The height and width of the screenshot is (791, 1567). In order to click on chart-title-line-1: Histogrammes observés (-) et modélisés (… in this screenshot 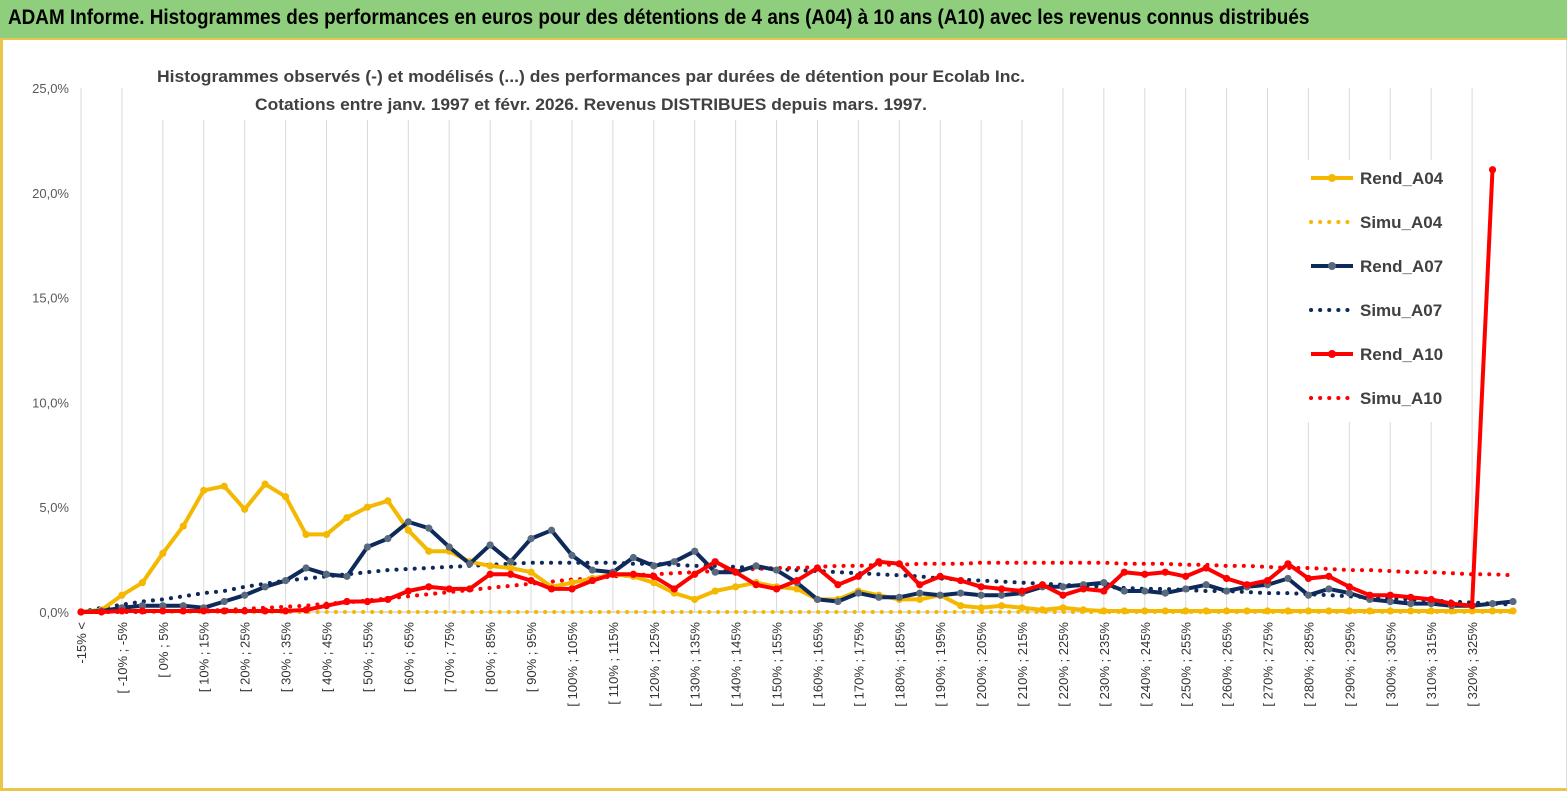, I will do `click(591, 76)`.